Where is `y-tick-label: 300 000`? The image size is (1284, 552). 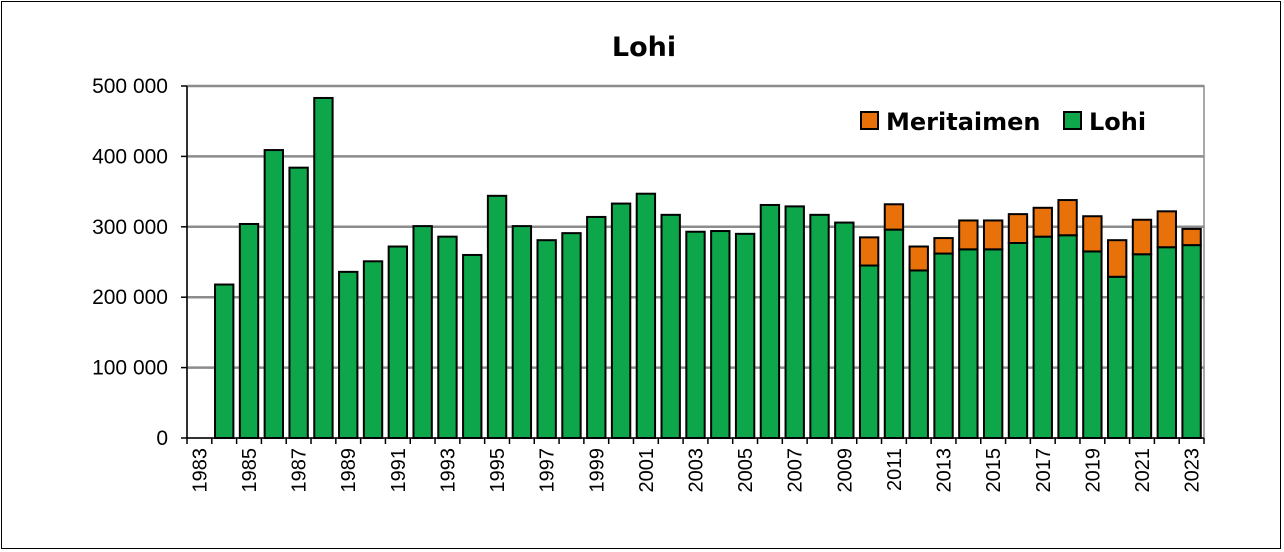 y-tick-label: 300 000 is located at coordinates (130, 227).